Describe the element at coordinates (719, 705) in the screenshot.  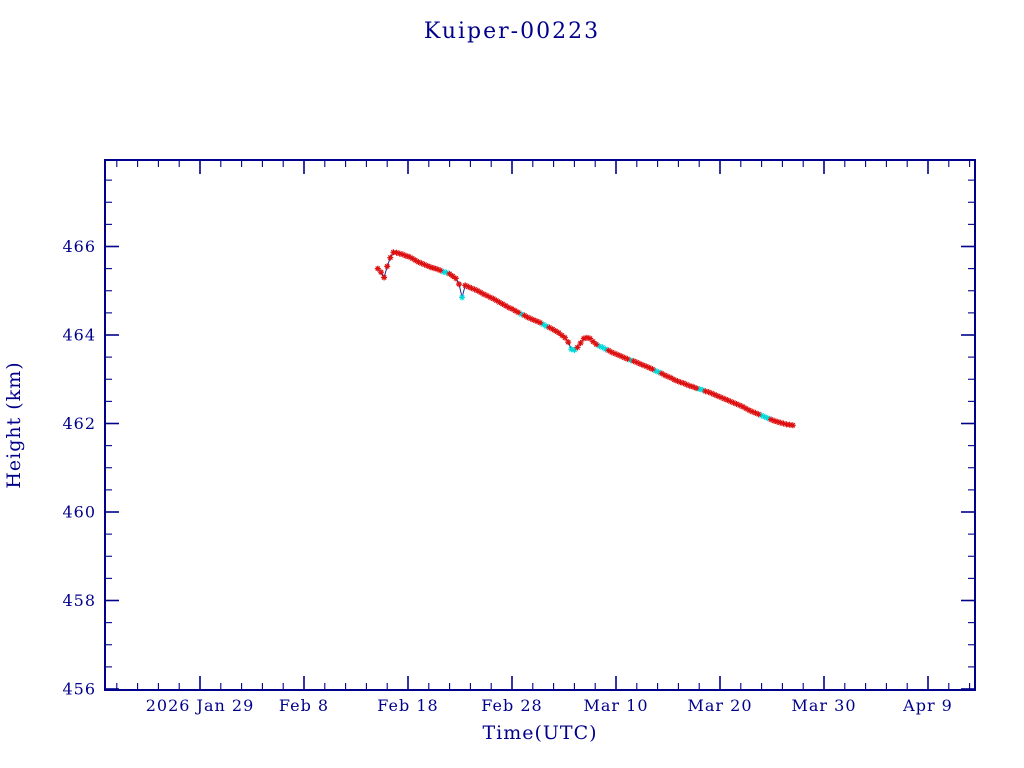
I see `x-tick-label: Mar 20` at that location.